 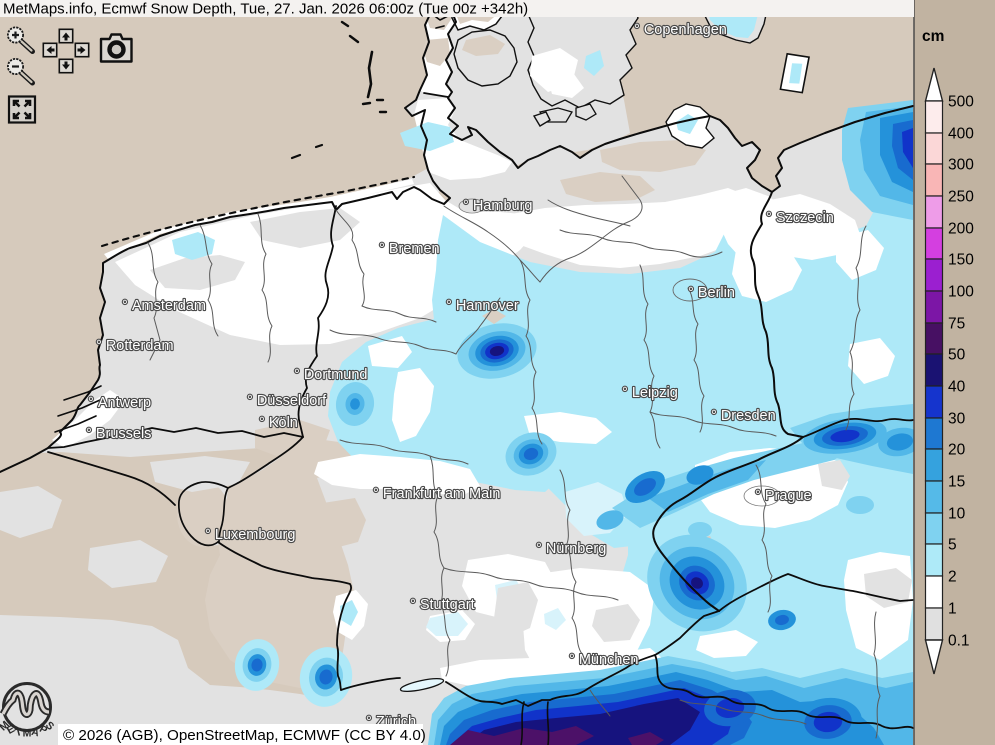 I want to click on svg-text: 50, so click(x=957, y=355).